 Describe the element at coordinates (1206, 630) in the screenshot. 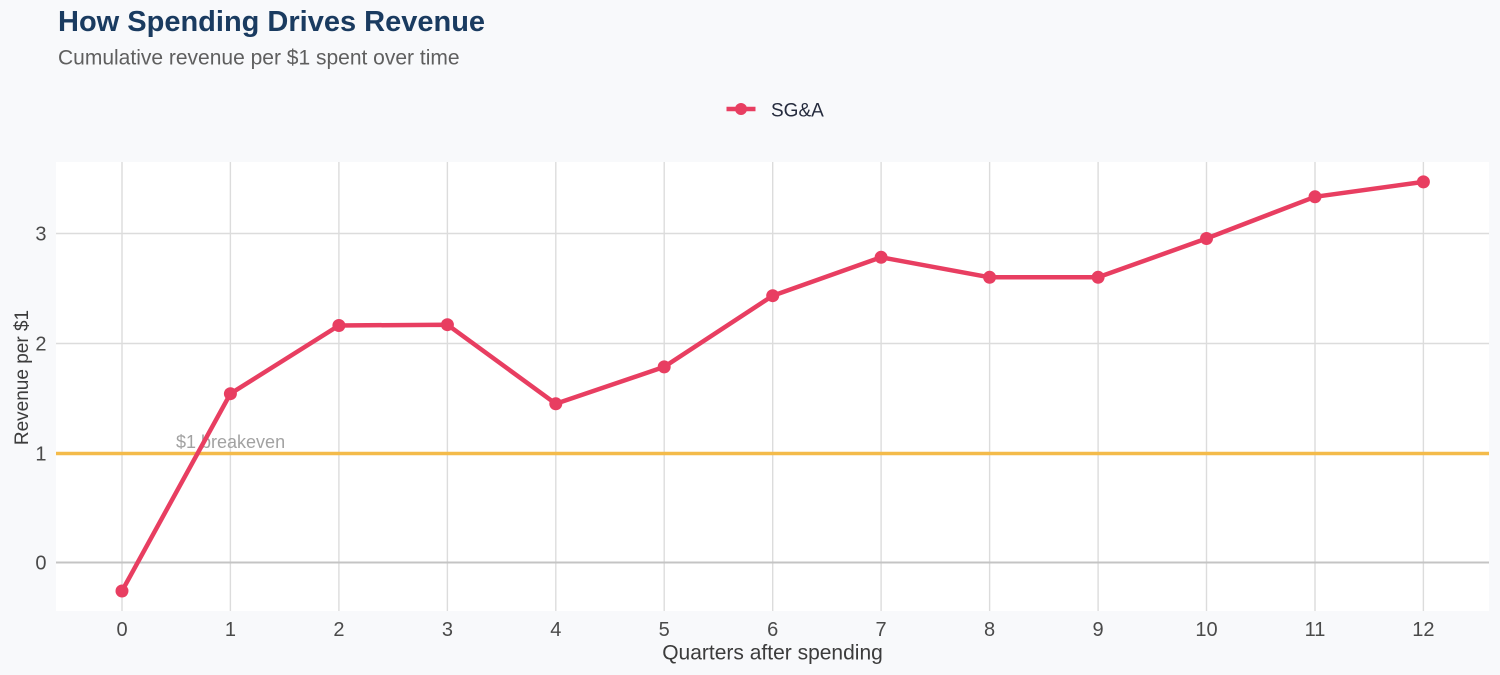

I see `svg-text: 10` at that location.